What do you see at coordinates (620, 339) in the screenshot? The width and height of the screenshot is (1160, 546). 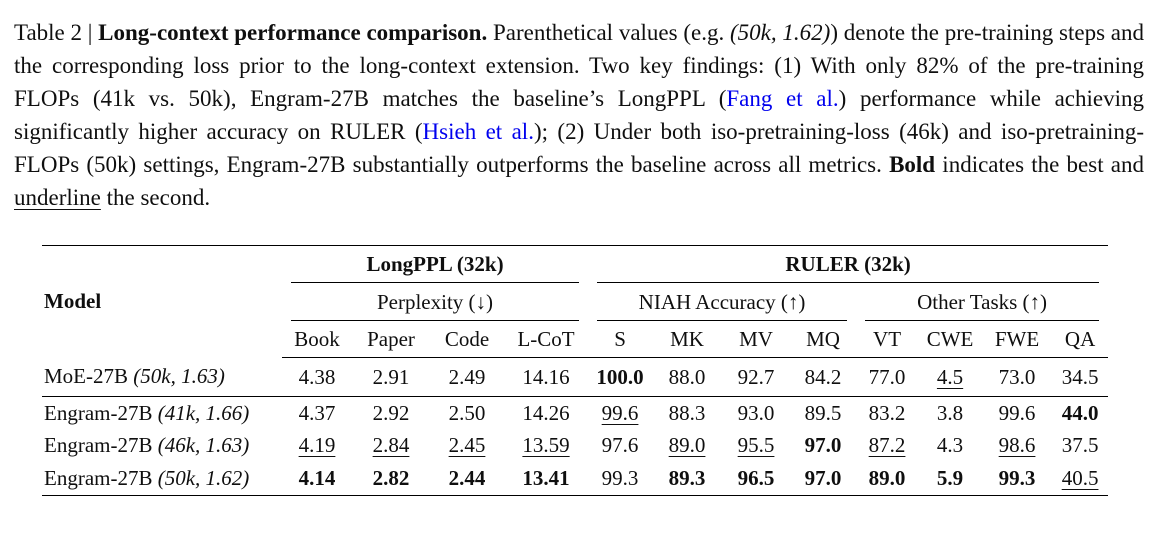 I see `column-header: S` at bounding box center [620, 339].